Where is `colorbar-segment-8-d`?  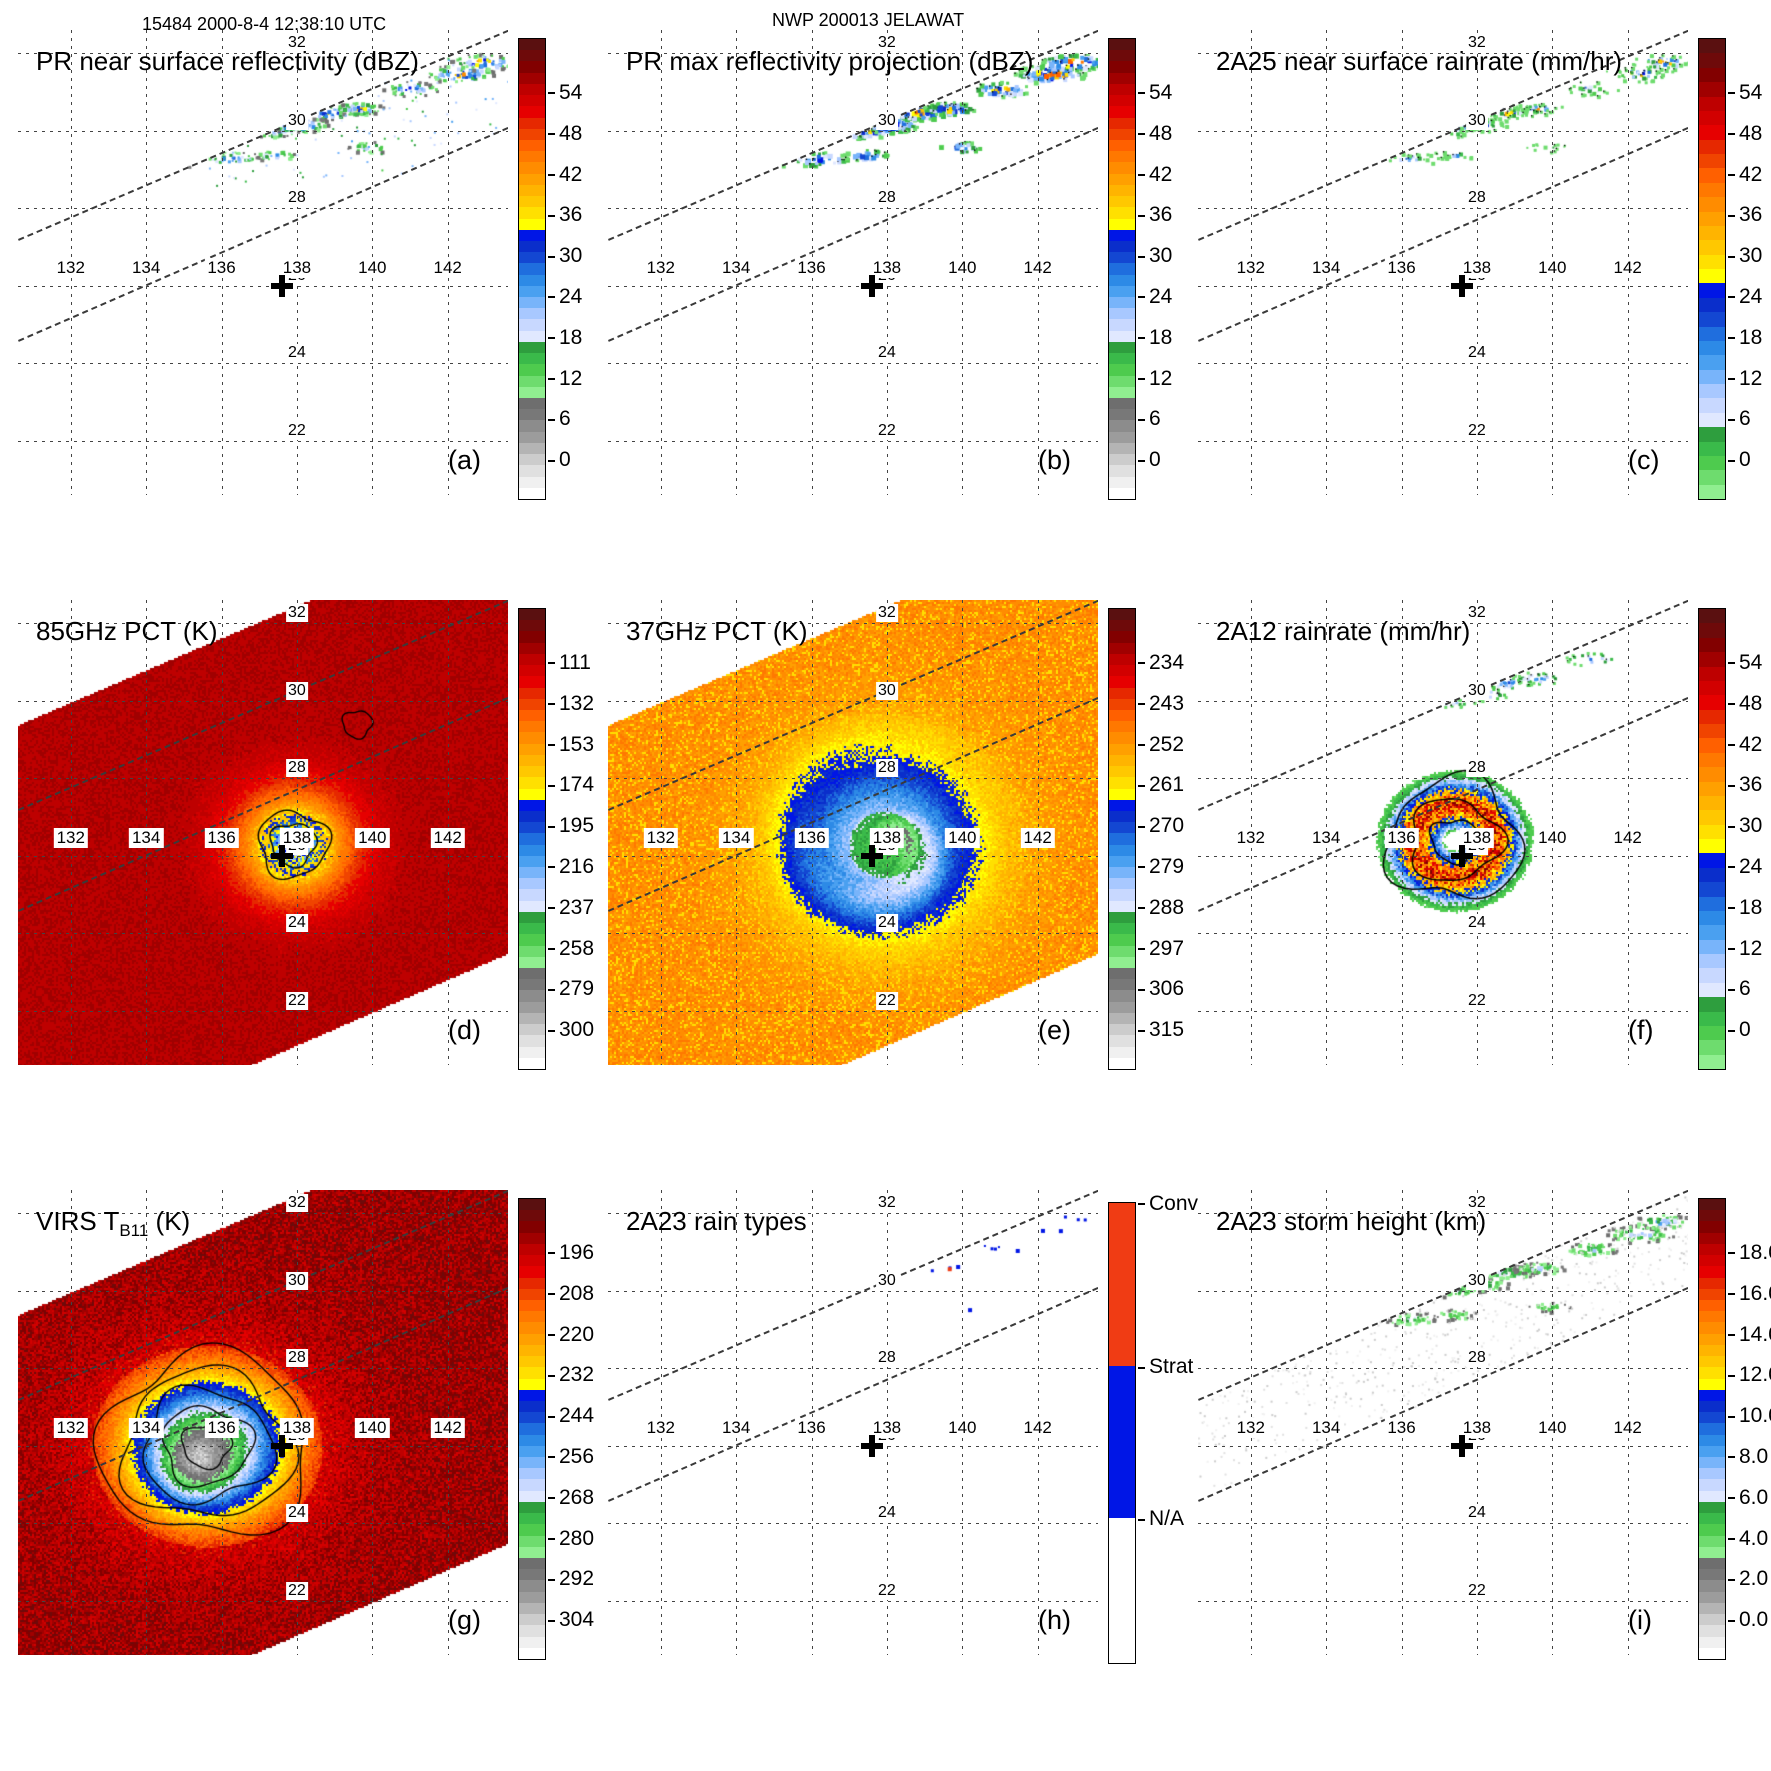 colorbar-segment-8-d is located at coordinates (532, 974).